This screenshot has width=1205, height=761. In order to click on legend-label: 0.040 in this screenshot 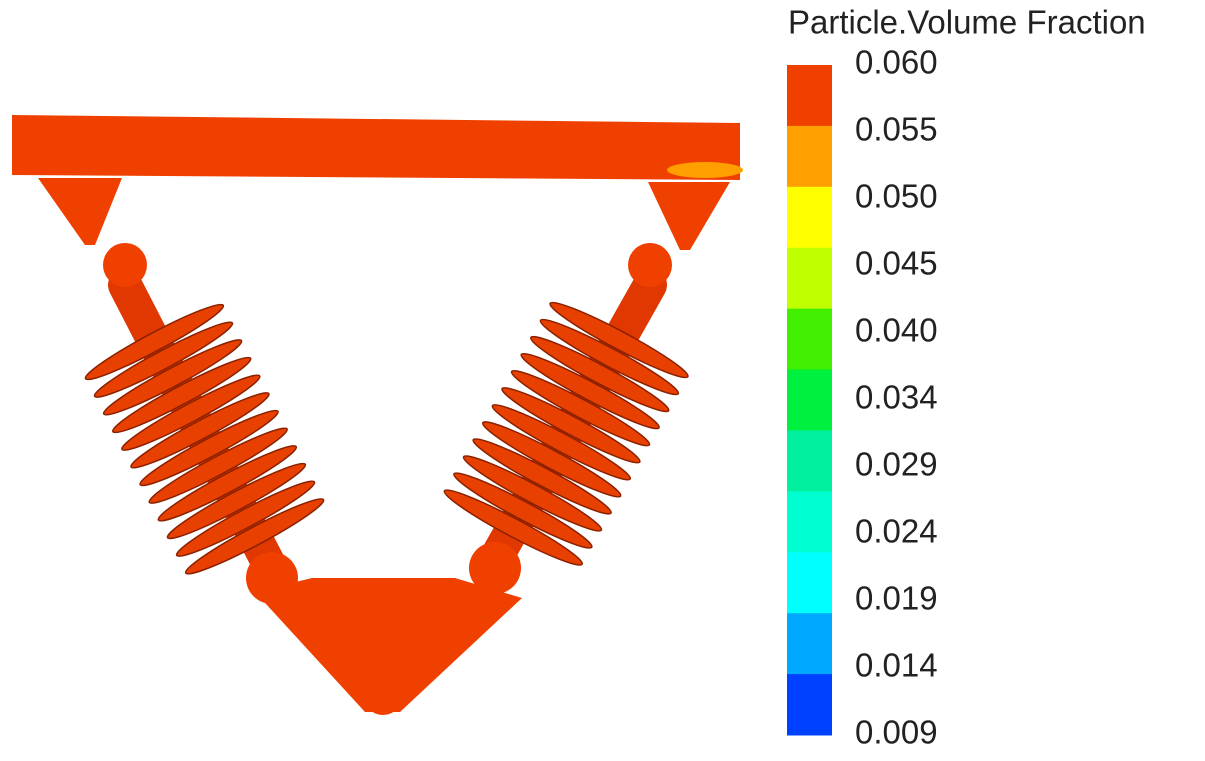, I will do `click(896, 330)`.